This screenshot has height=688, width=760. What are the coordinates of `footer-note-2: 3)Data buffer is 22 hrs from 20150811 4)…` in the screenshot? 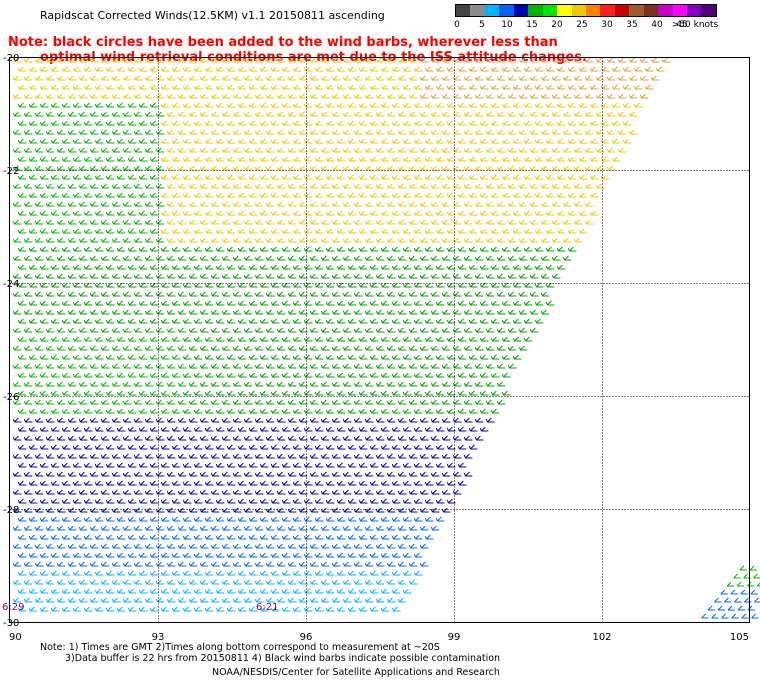 It's located at (283, 658).